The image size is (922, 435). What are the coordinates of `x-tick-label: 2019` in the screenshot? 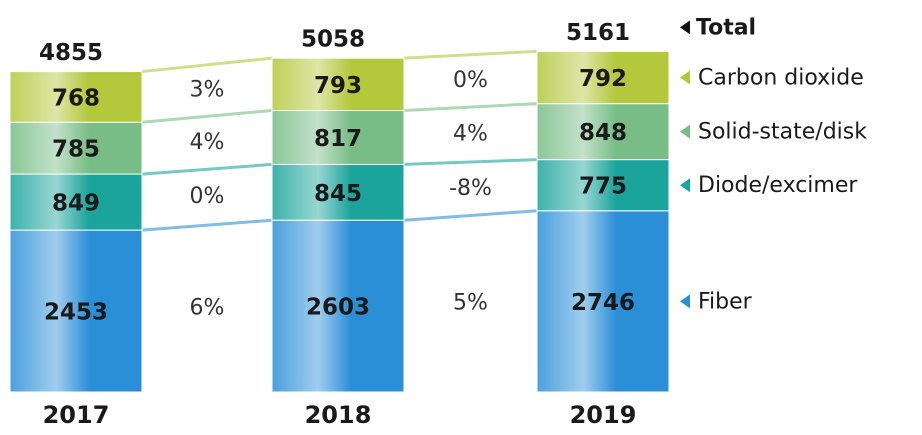 It's located at (603, 415).